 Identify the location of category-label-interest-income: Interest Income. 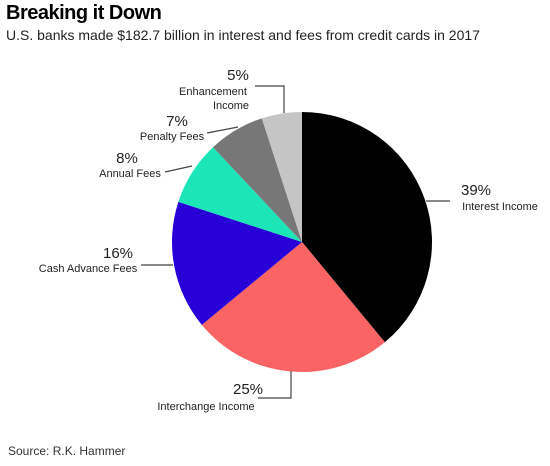
(500, 207).